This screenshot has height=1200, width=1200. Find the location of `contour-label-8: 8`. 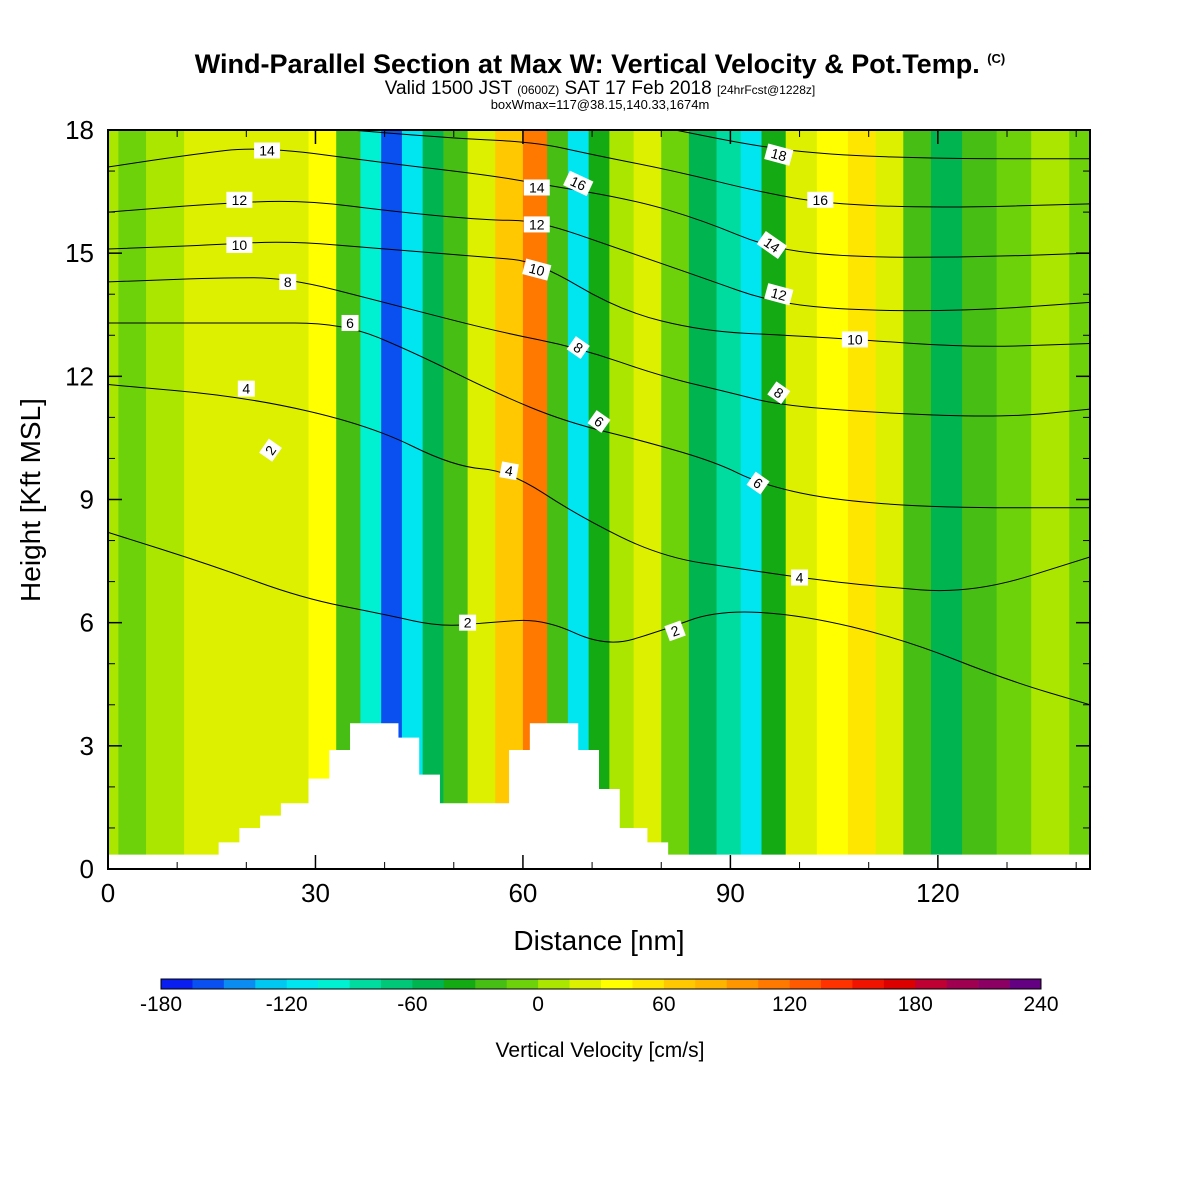

contour-label-8: 8 is located at coordinates (578, 348).